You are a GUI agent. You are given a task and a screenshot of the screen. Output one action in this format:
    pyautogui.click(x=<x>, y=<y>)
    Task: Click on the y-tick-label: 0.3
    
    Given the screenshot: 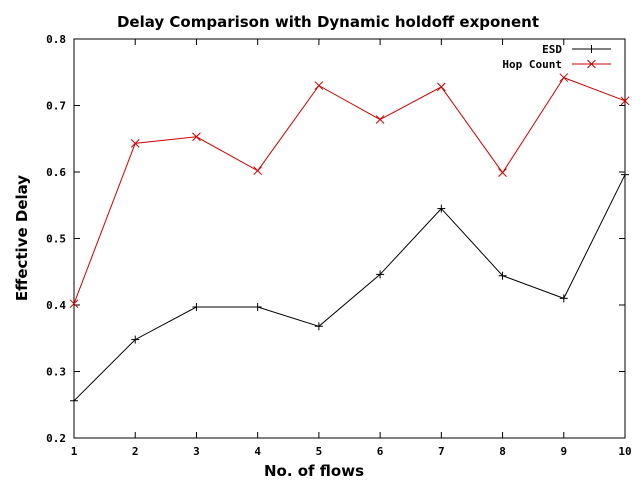 What is the action you would take?
    pyautogui.click(x=56, y=372)
    